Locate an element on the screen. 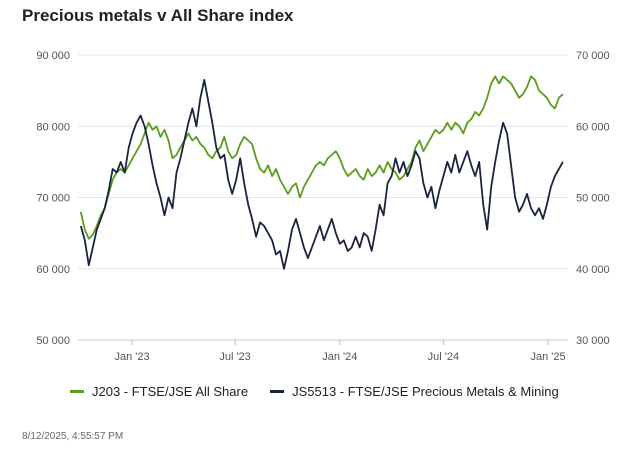 The height and width of the screenshot is (462, 625). x-axis: Jan '23 Jul '23 Jan '24 Jul '24 Jan '25 is located at coordinates (323, 351).